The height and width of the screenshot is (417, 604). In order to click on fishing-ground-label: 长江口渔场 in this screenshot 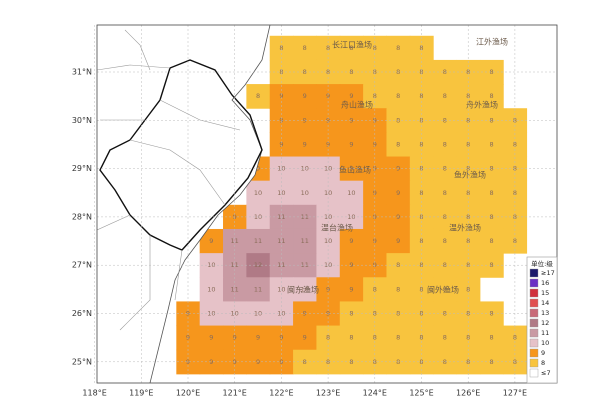, I will do `click(352, 45)`.